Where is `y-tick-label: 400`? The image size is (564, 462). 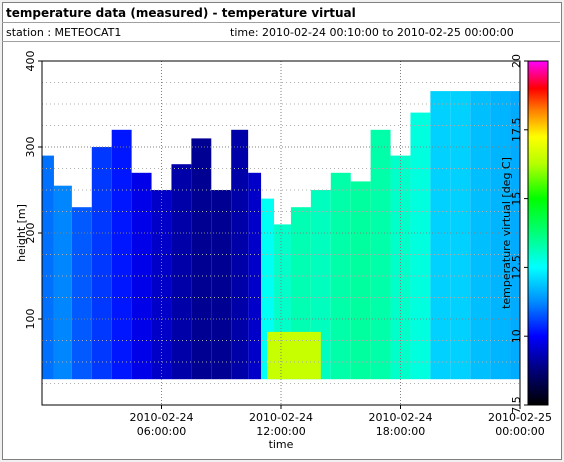
y-tick-label: 400 is located at coordinates (30, 61).